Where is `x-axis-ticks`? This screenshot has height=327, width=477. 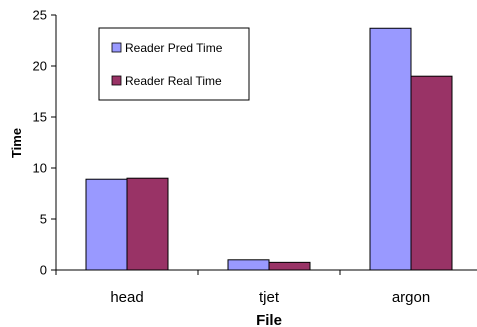
x-axis-ticks is located at coordinates (198, 272).